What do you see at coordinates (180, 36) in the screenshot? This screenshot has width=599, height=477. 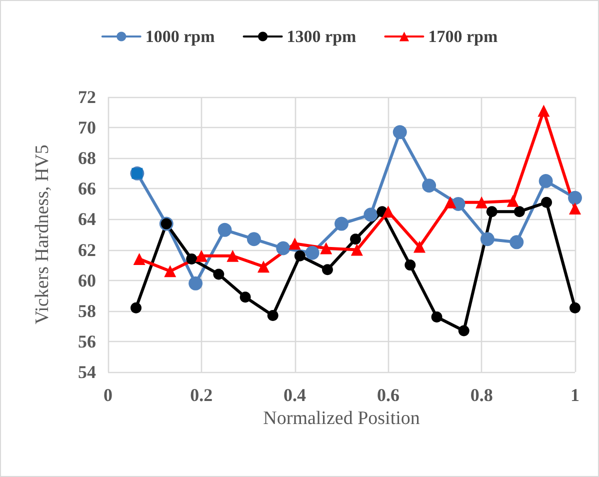 I see `legend-label: 1000 rpm` at bounding box center [180, 36].